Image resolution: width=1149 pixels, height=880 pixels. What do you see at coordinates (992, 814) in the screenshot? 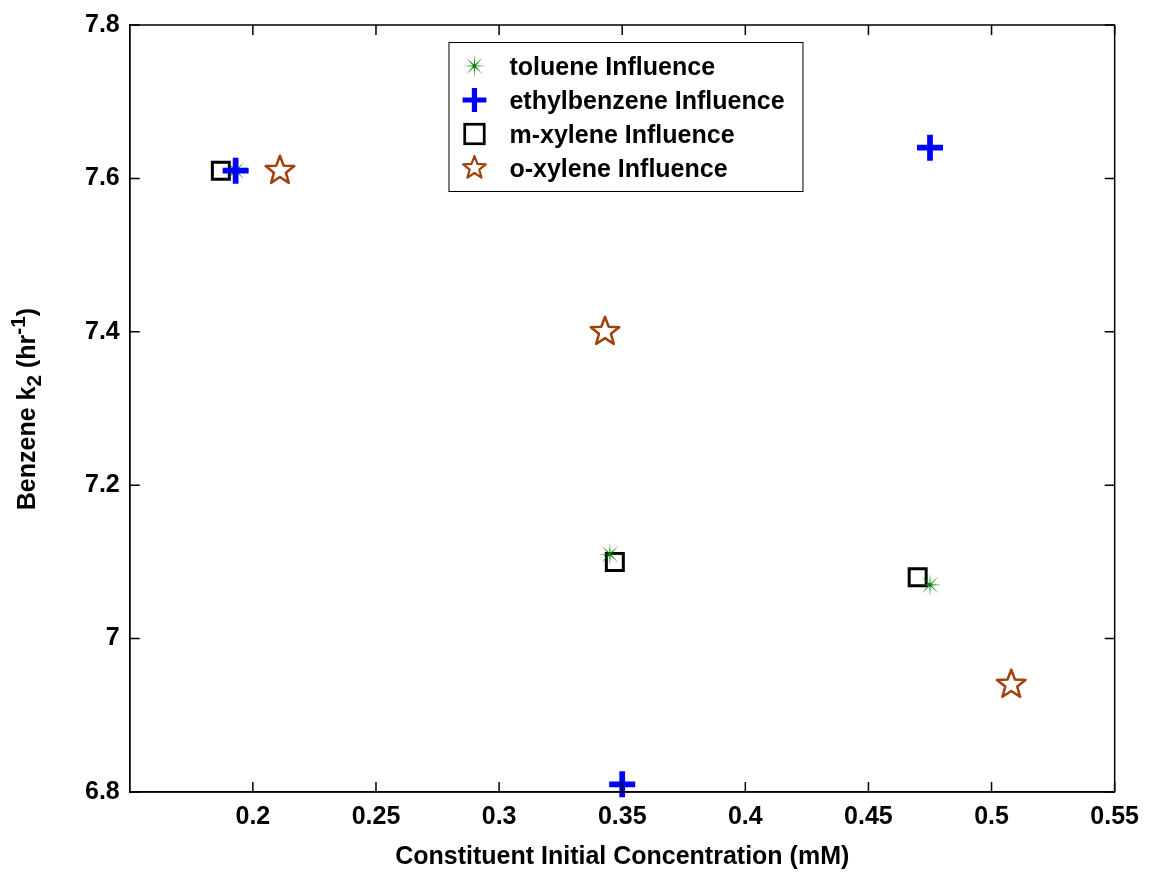
I see `x-tick-label: 0.5` at bounding box center [992, 814].